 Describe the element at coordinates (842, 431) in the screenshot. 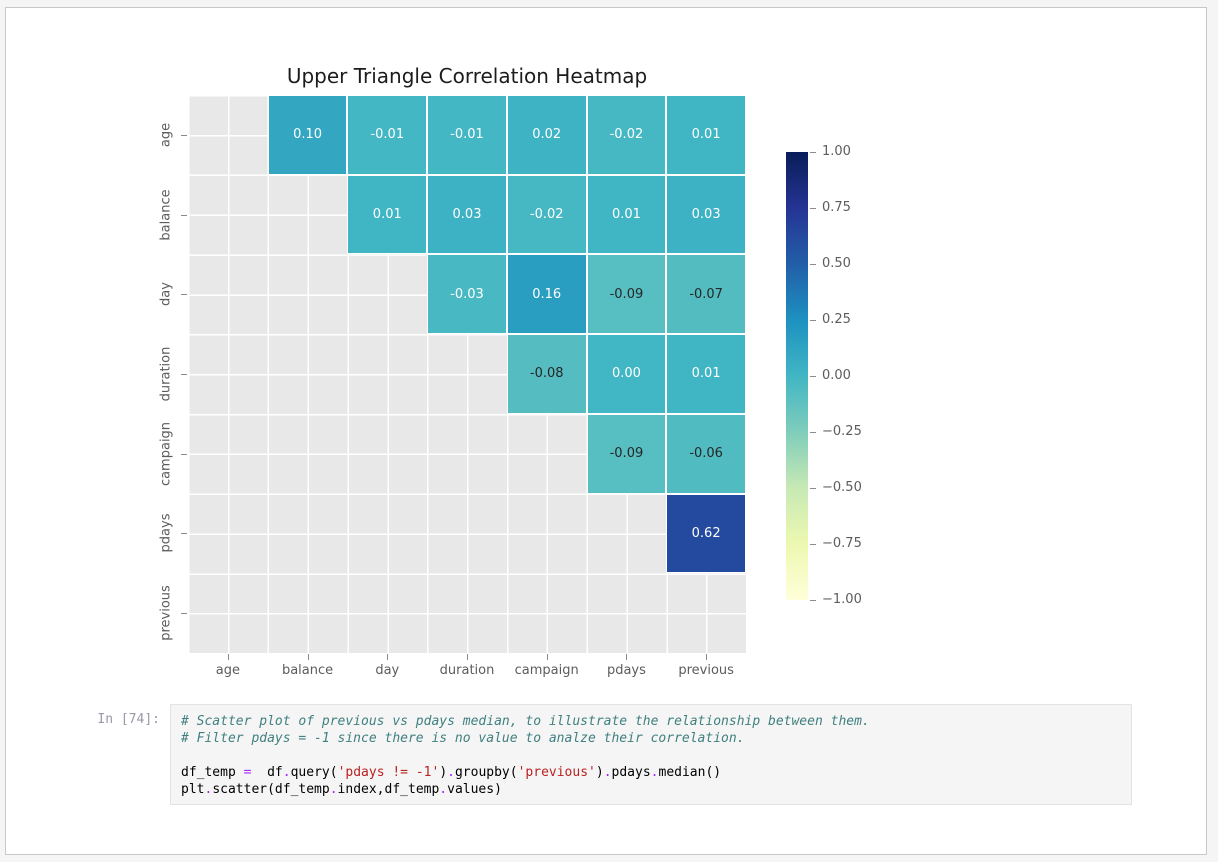

I see `colorbar-tick-label: −0.25` at that location.